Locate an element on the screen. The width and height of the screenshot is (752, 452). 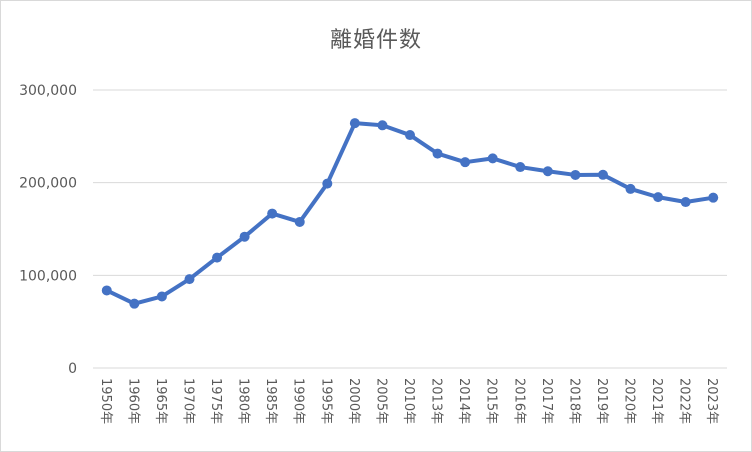
x-tick-label: 1980年 is located at coordinates (243, 401).